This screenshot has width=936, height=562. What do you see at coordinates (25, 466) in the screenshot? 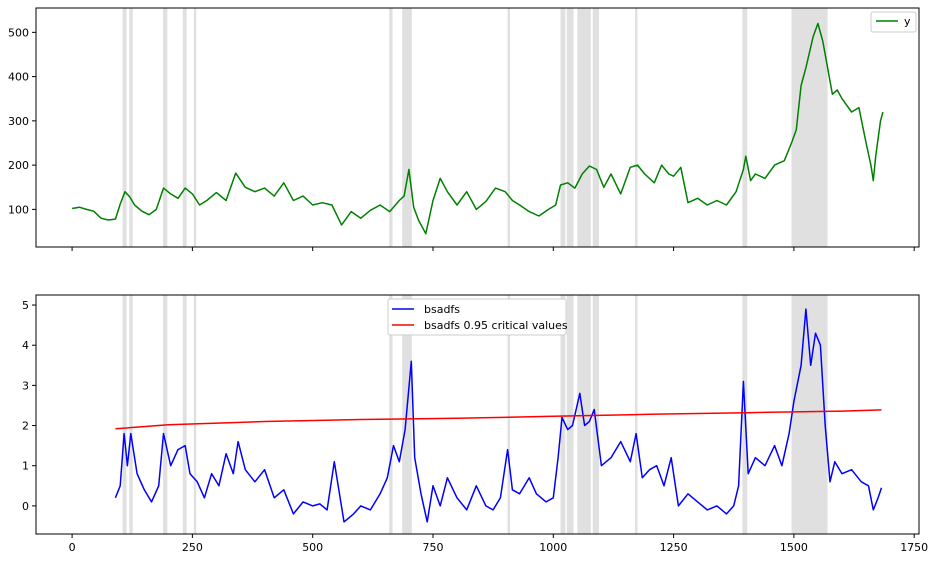
I see `y-tick-label: 1` at bounding box center [25, 466].